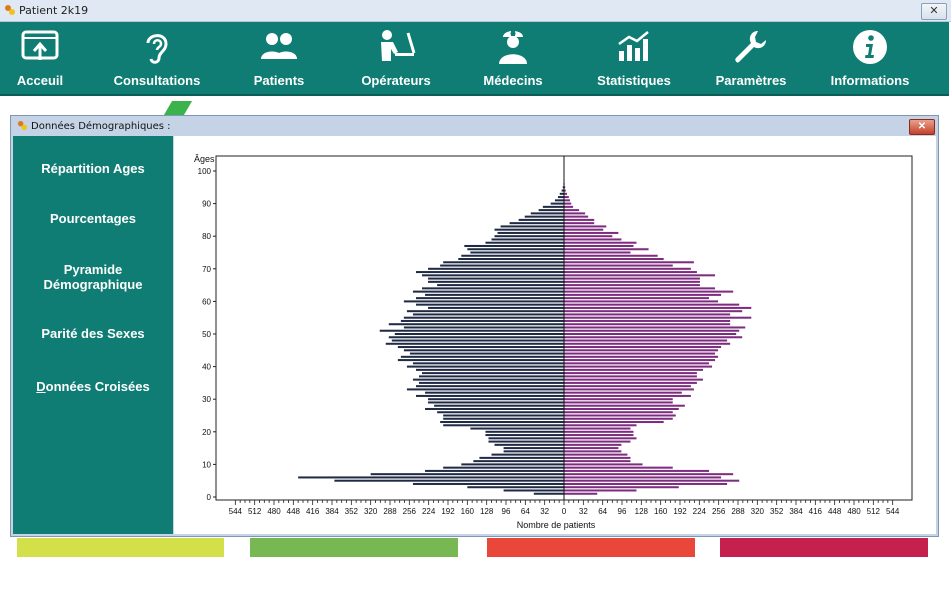 The width and height of the screenshot is (951, 600). What do you see at coordinates (922, 127) in the screenshot?
I see `dialog-close-button: ✕` at bounding box center [922, 127].